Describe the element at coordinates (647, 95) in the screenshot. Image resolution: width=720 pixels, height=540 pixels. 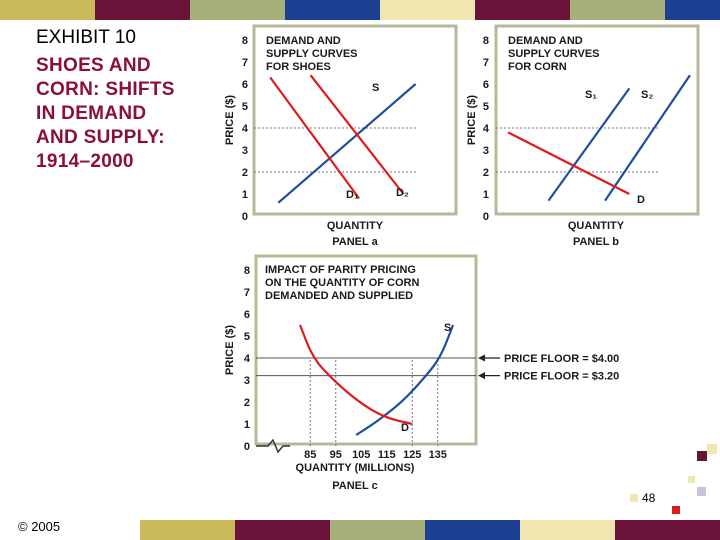
I see `series-label-S2: S₂` at that location.